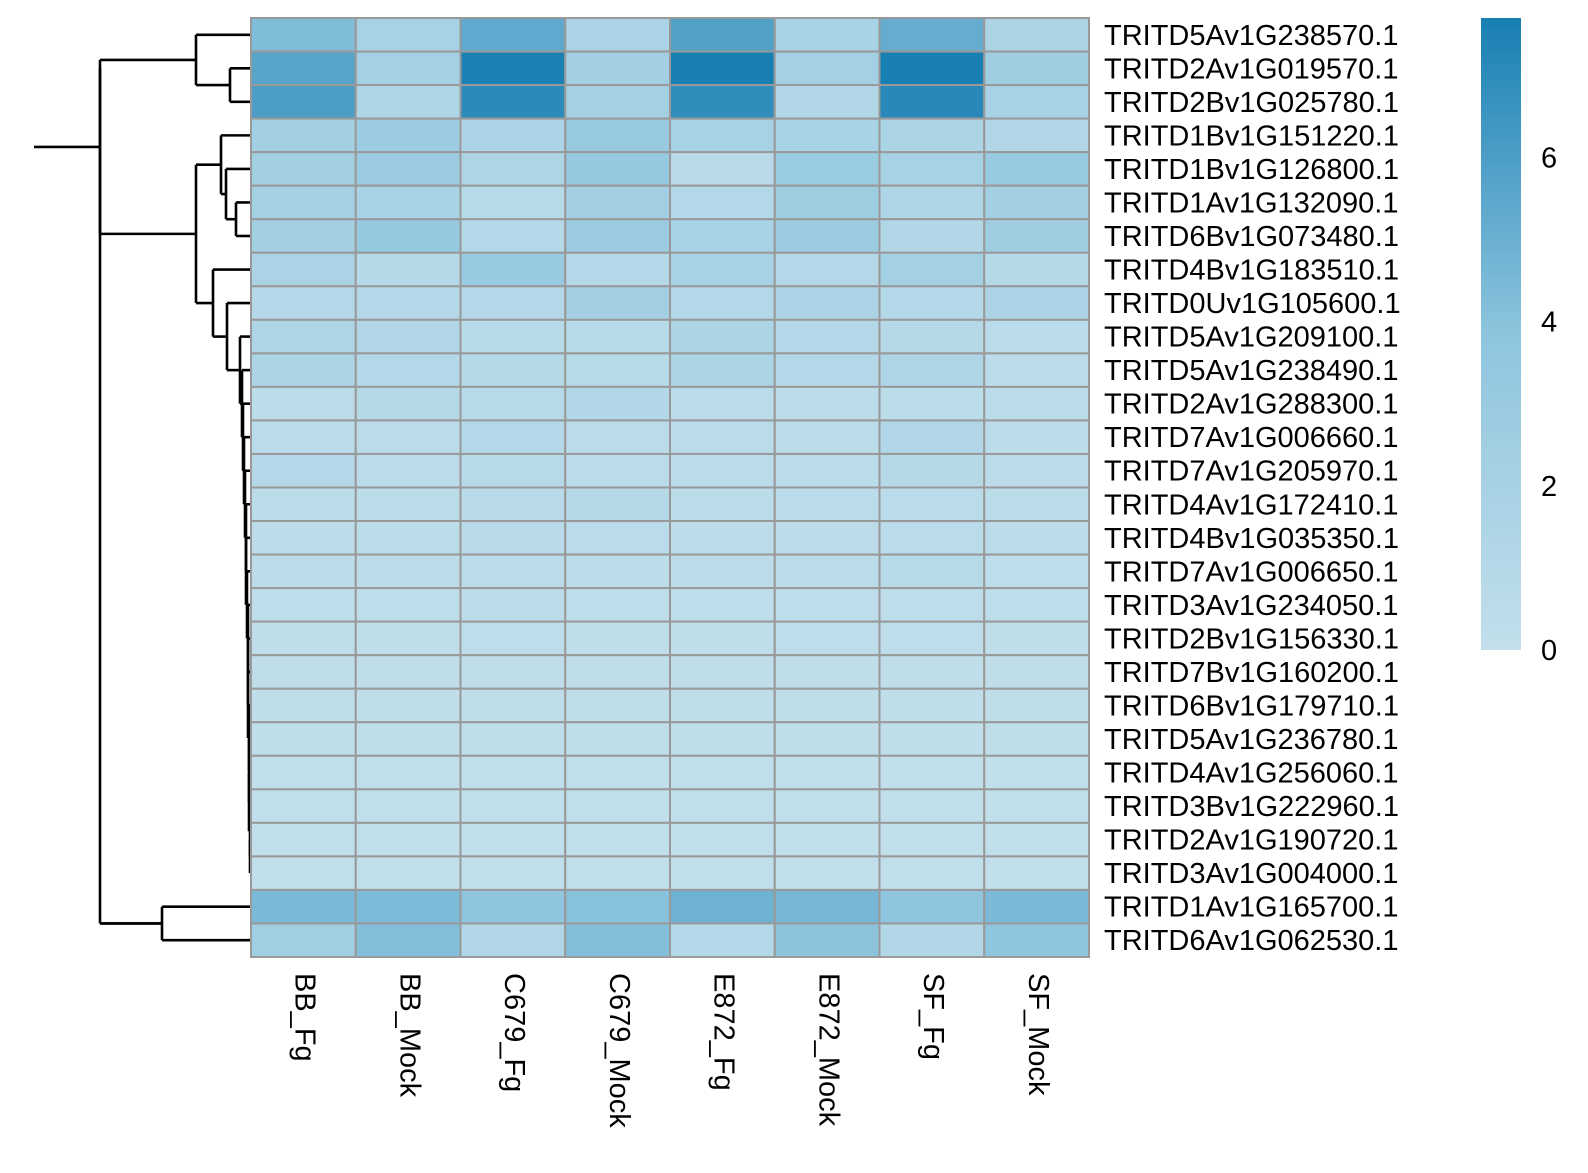 This screenshot has width=1588, height=1173. I want to click on legend-tick-label: 6, so click(1549, 159).